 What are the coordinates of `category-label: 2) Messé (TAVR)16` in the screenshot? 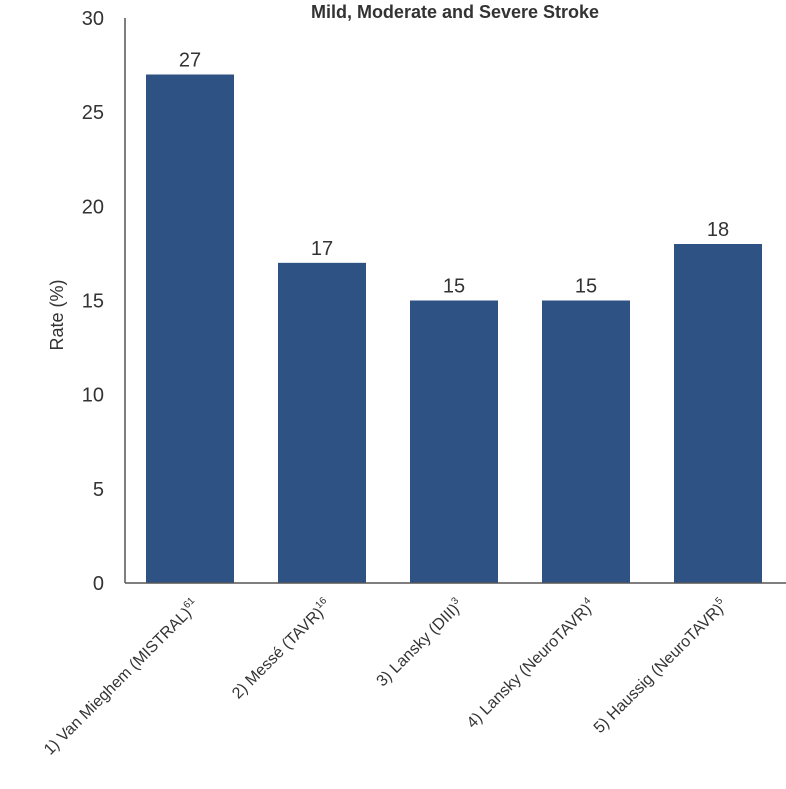 It's located at (281, 648).